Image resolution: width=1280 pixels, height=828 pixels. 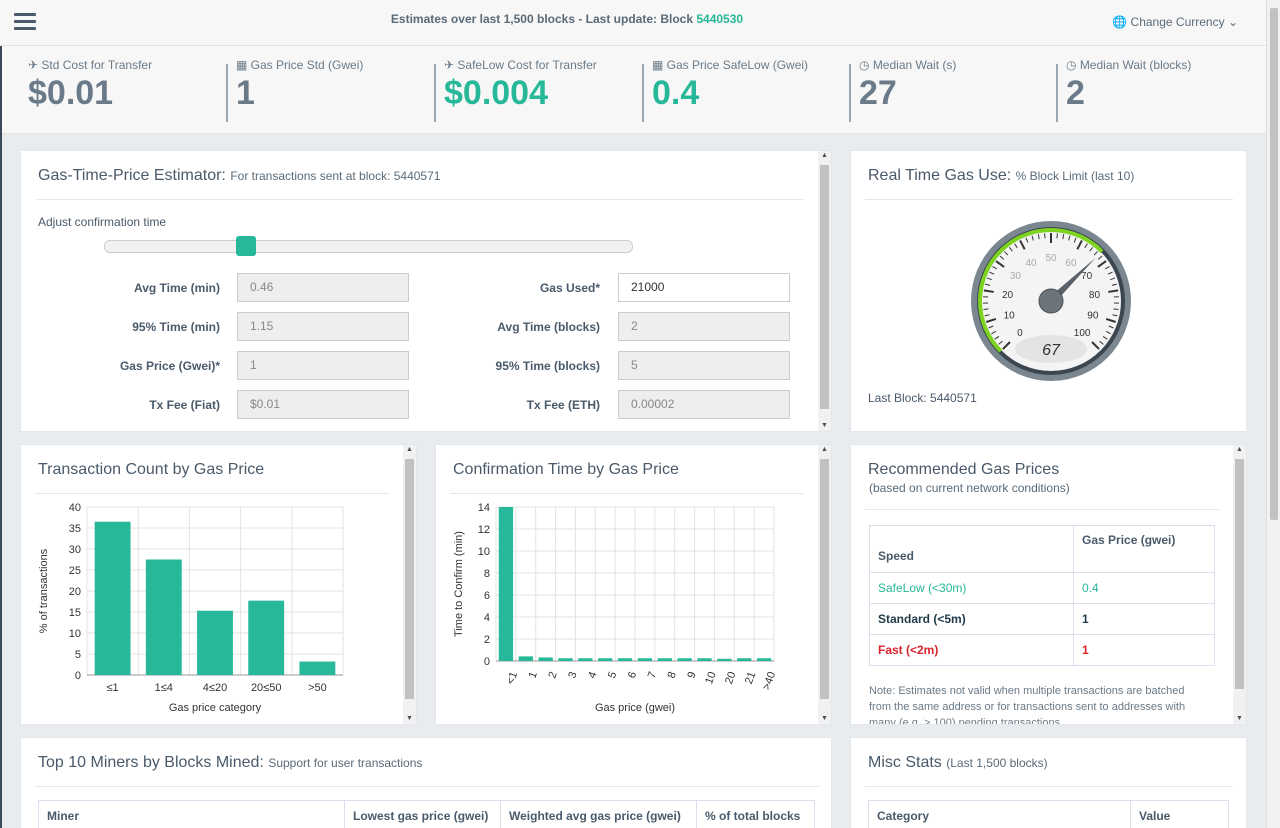 What do you see at coordinates (750, 678) in the screenshot?
I see `x-tick-label: 21` at bounding box center [750, 678].